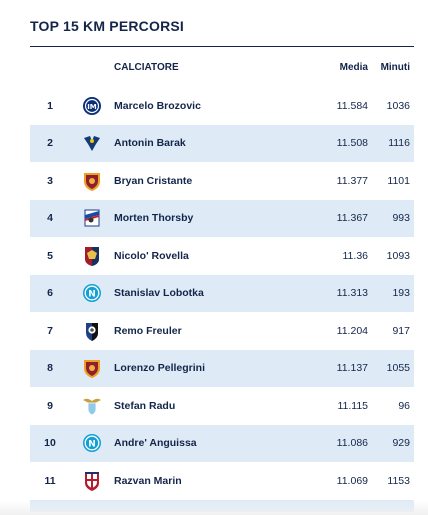 The width and height of the screenshot is (428, 515). Describe the element at coordinates (399, 143) in the screenshot. I see `minuti-cell: 1116` at that location.